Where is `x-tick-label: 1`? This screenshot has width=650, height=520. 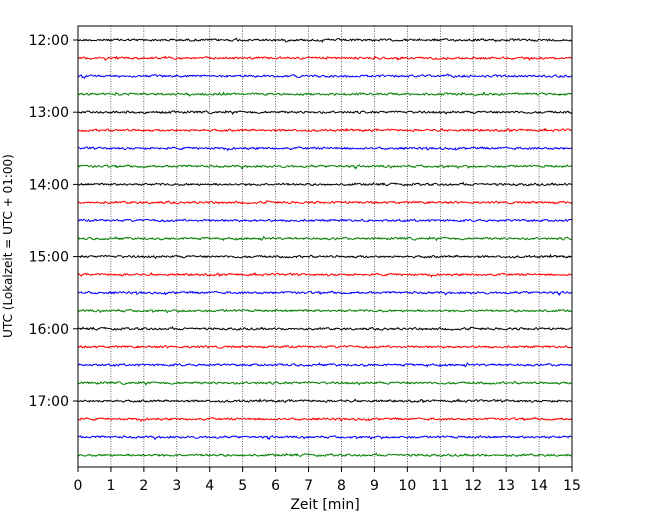 x-tick-label: 1 is located at coordinates (110, 486).